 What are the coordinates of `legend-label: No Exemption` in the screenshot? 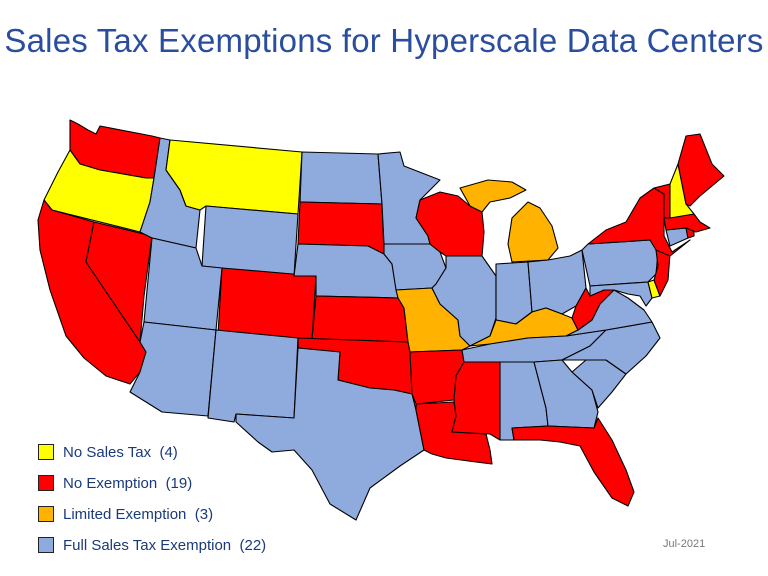 It's located at (110, 483).